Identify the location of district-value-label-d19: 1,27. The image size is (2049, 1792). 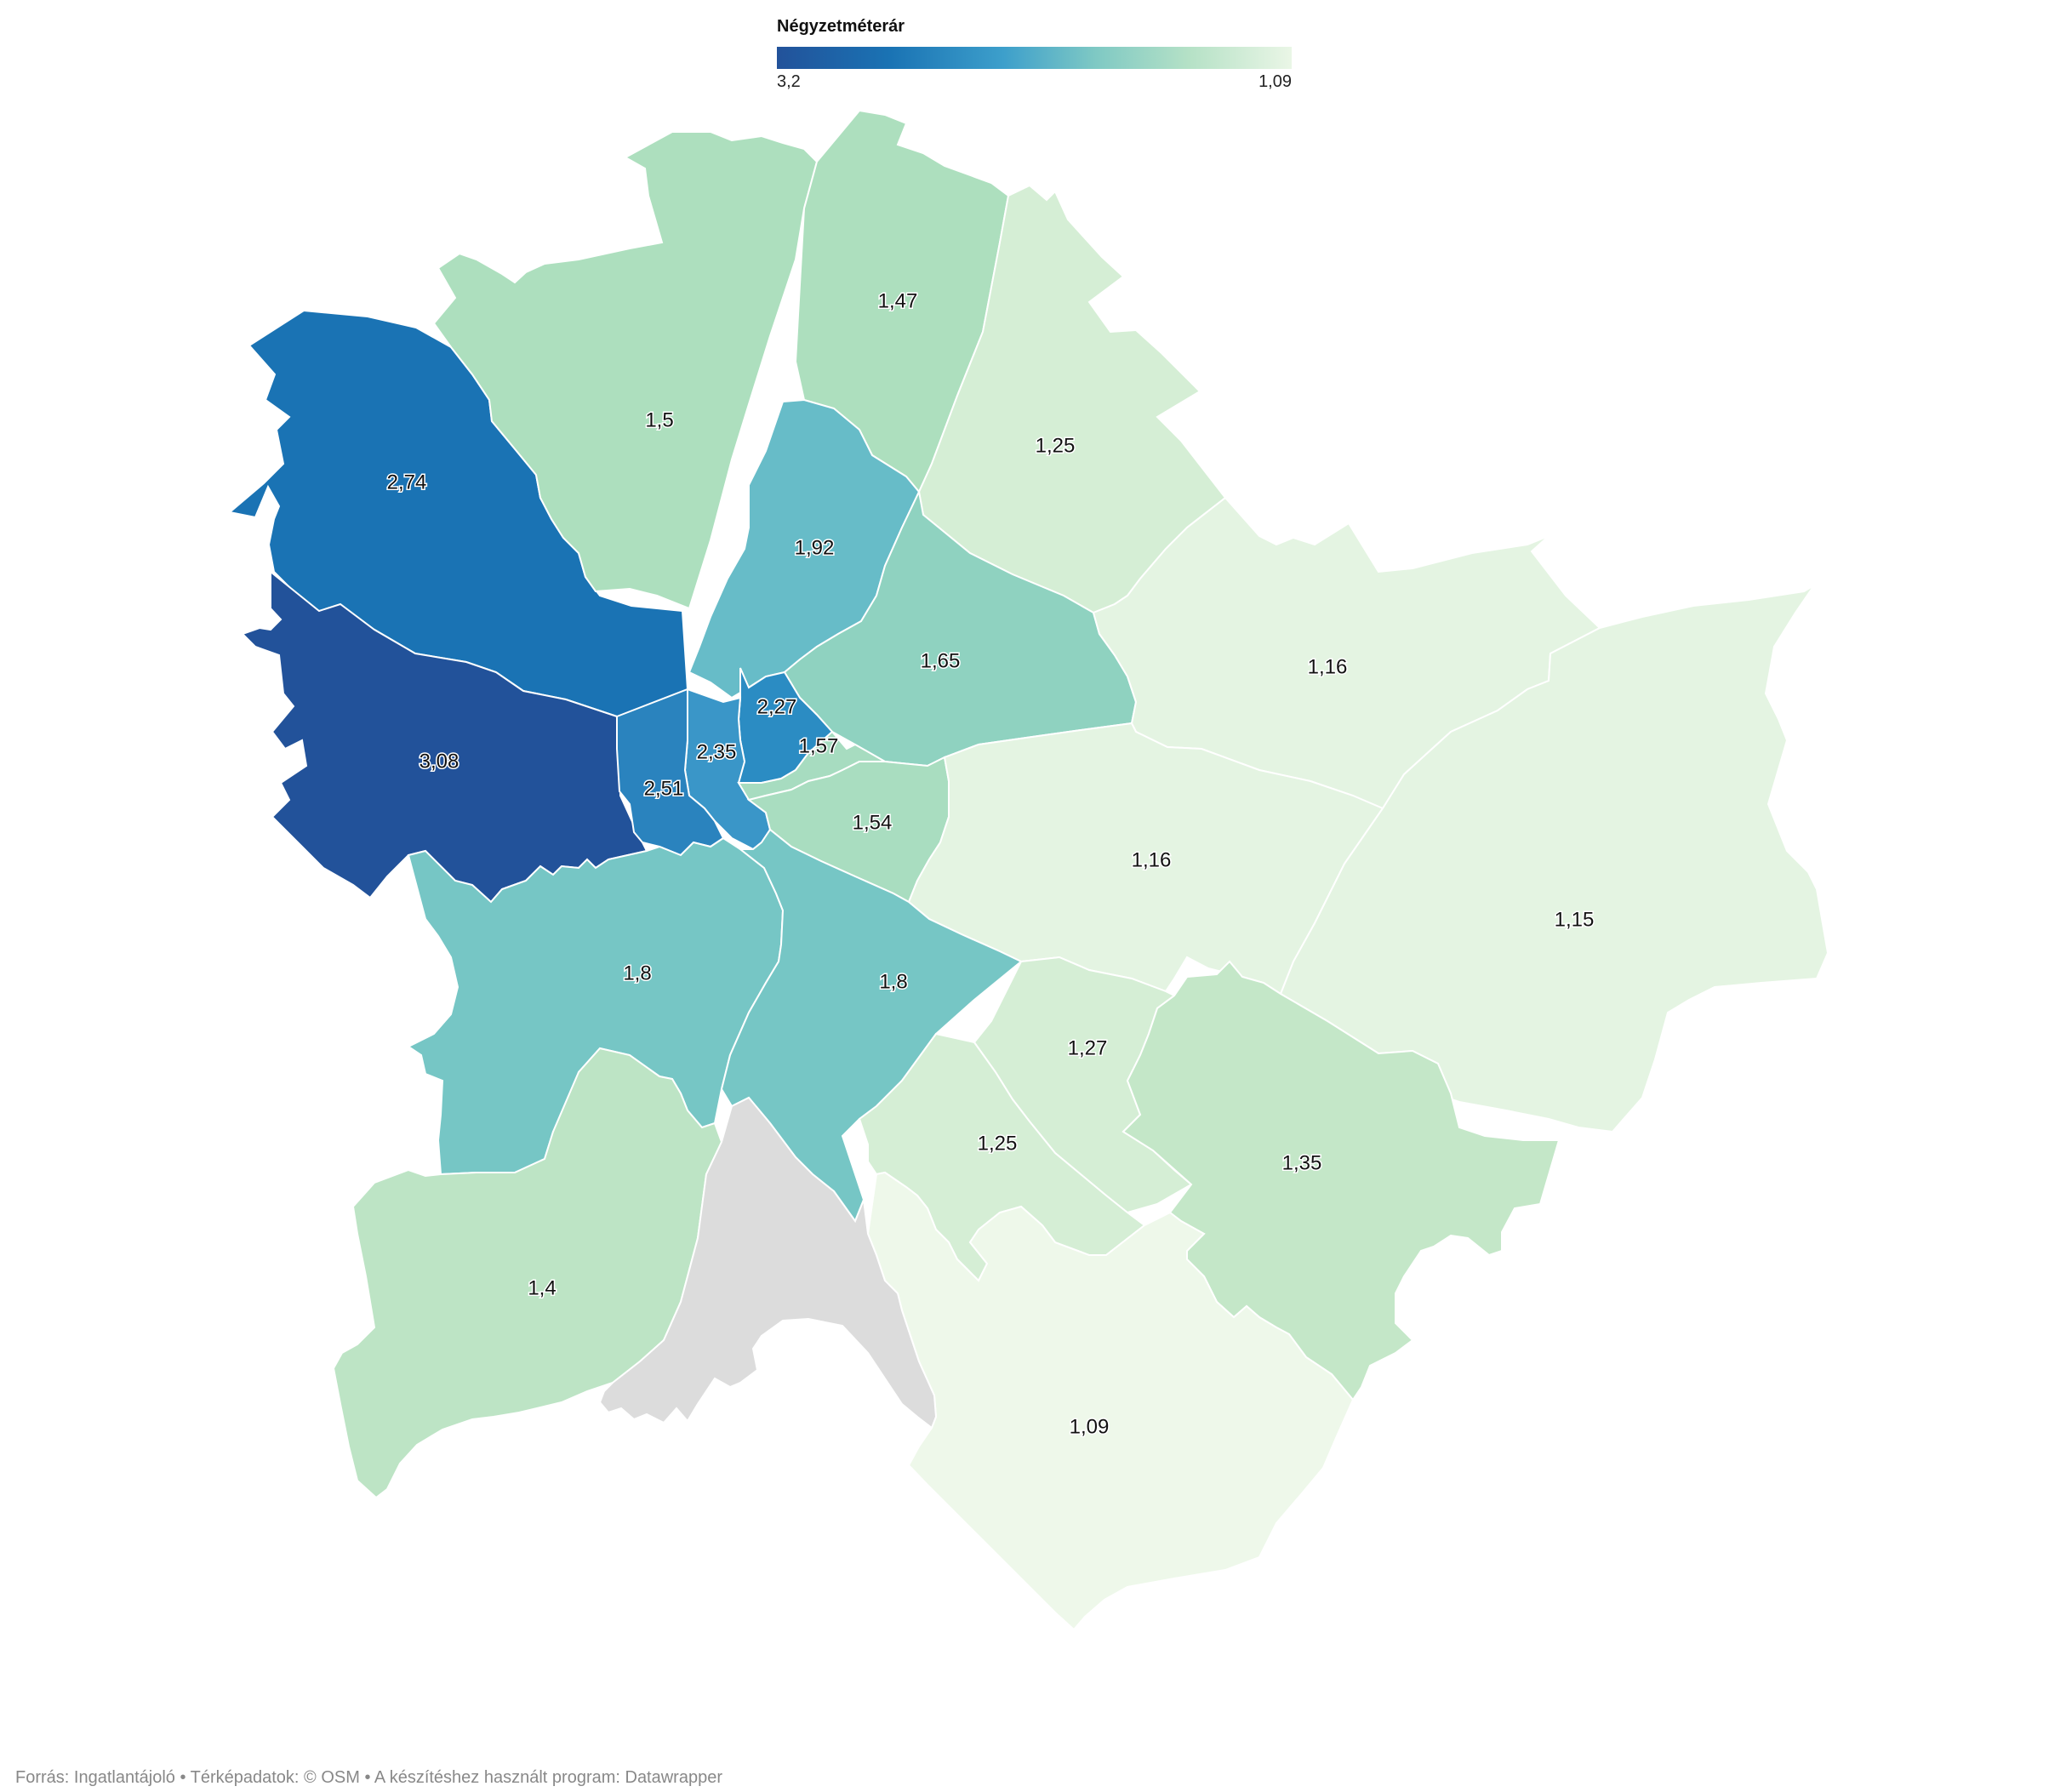
(1088, 1047).